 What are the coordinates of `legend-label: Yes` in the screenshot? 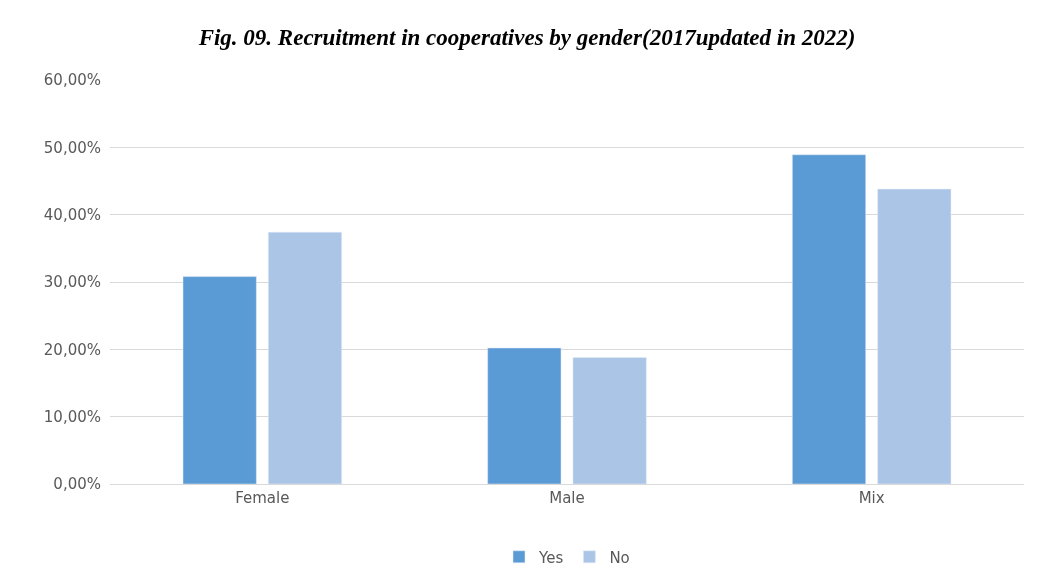 It's located at (551, 557).